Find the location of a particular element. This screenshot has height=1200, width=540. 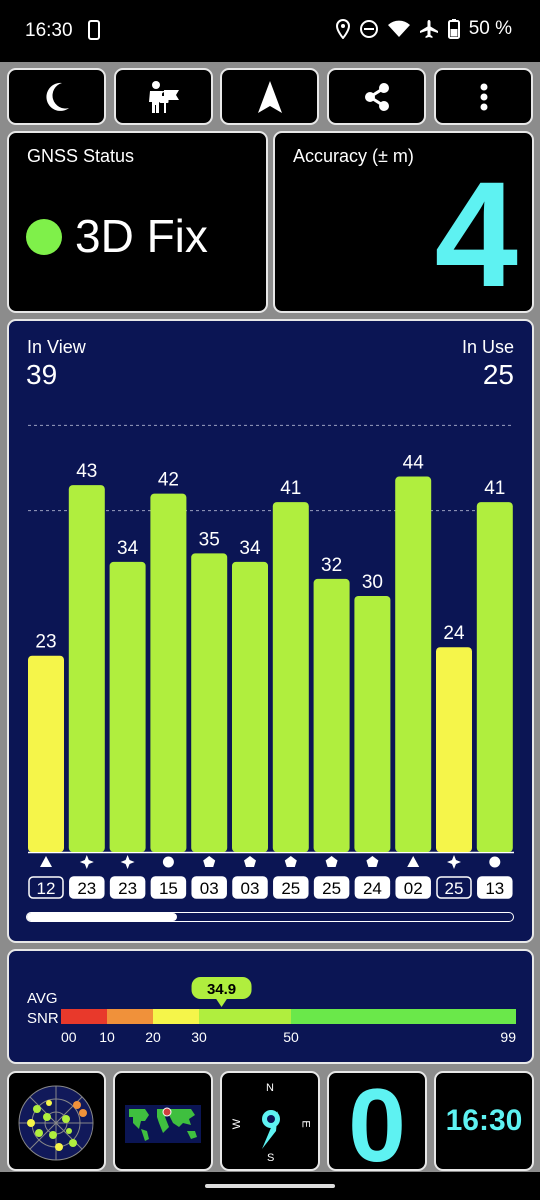

bar-value-label: 32 is located at coordinates (331, 565).